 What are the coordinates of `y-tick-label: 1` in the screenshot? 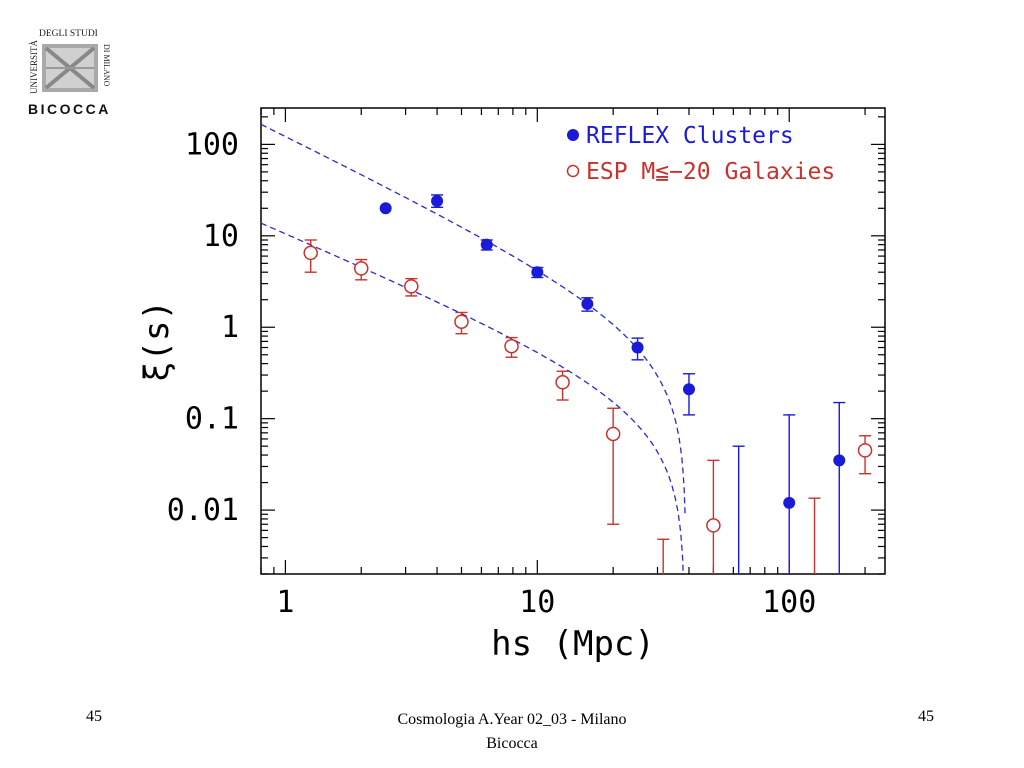 It's located at (230, 327).